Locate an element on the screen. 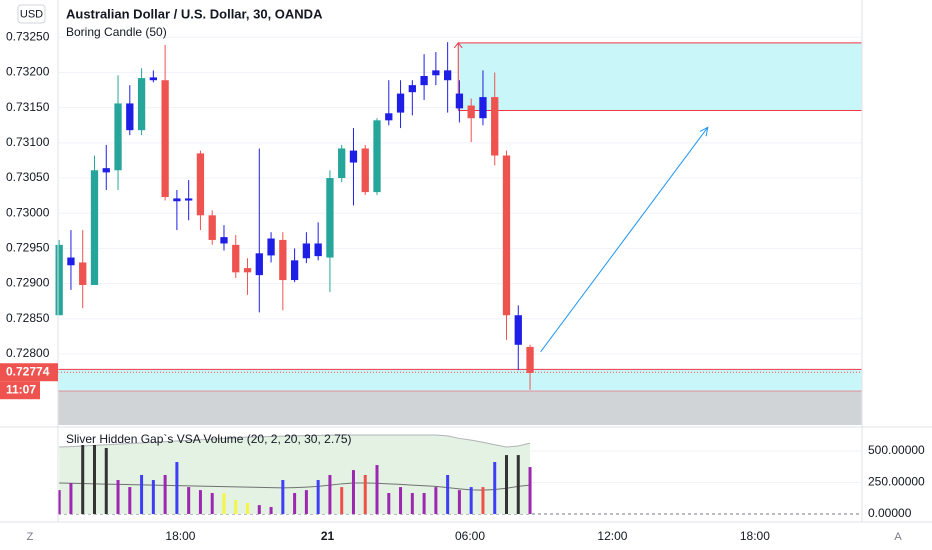  y-tick-label: 0.73150 is located at coordinates (28, 107).